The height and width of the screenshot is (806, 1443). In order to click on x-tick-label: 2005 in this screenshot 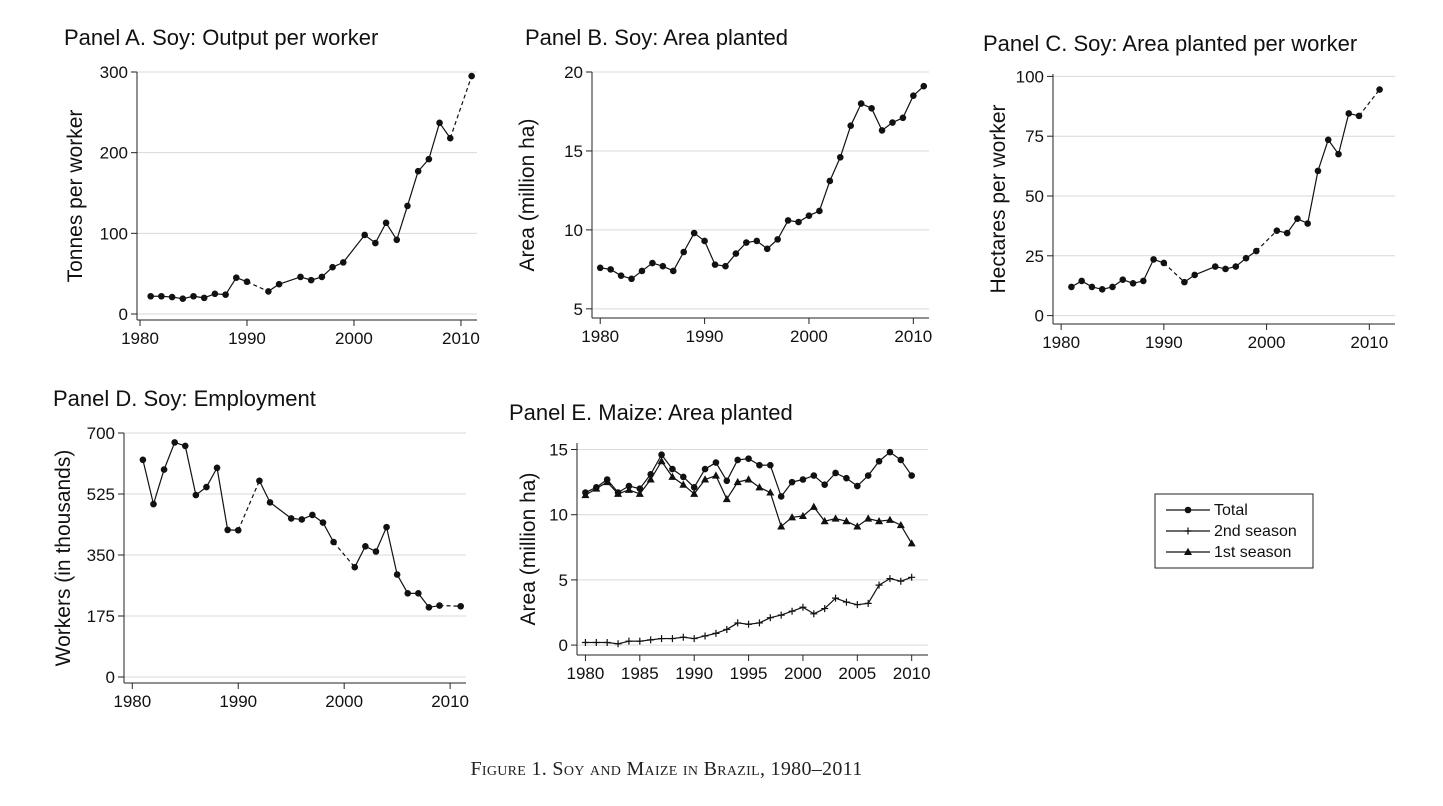, I will do `click(857, 673)`.